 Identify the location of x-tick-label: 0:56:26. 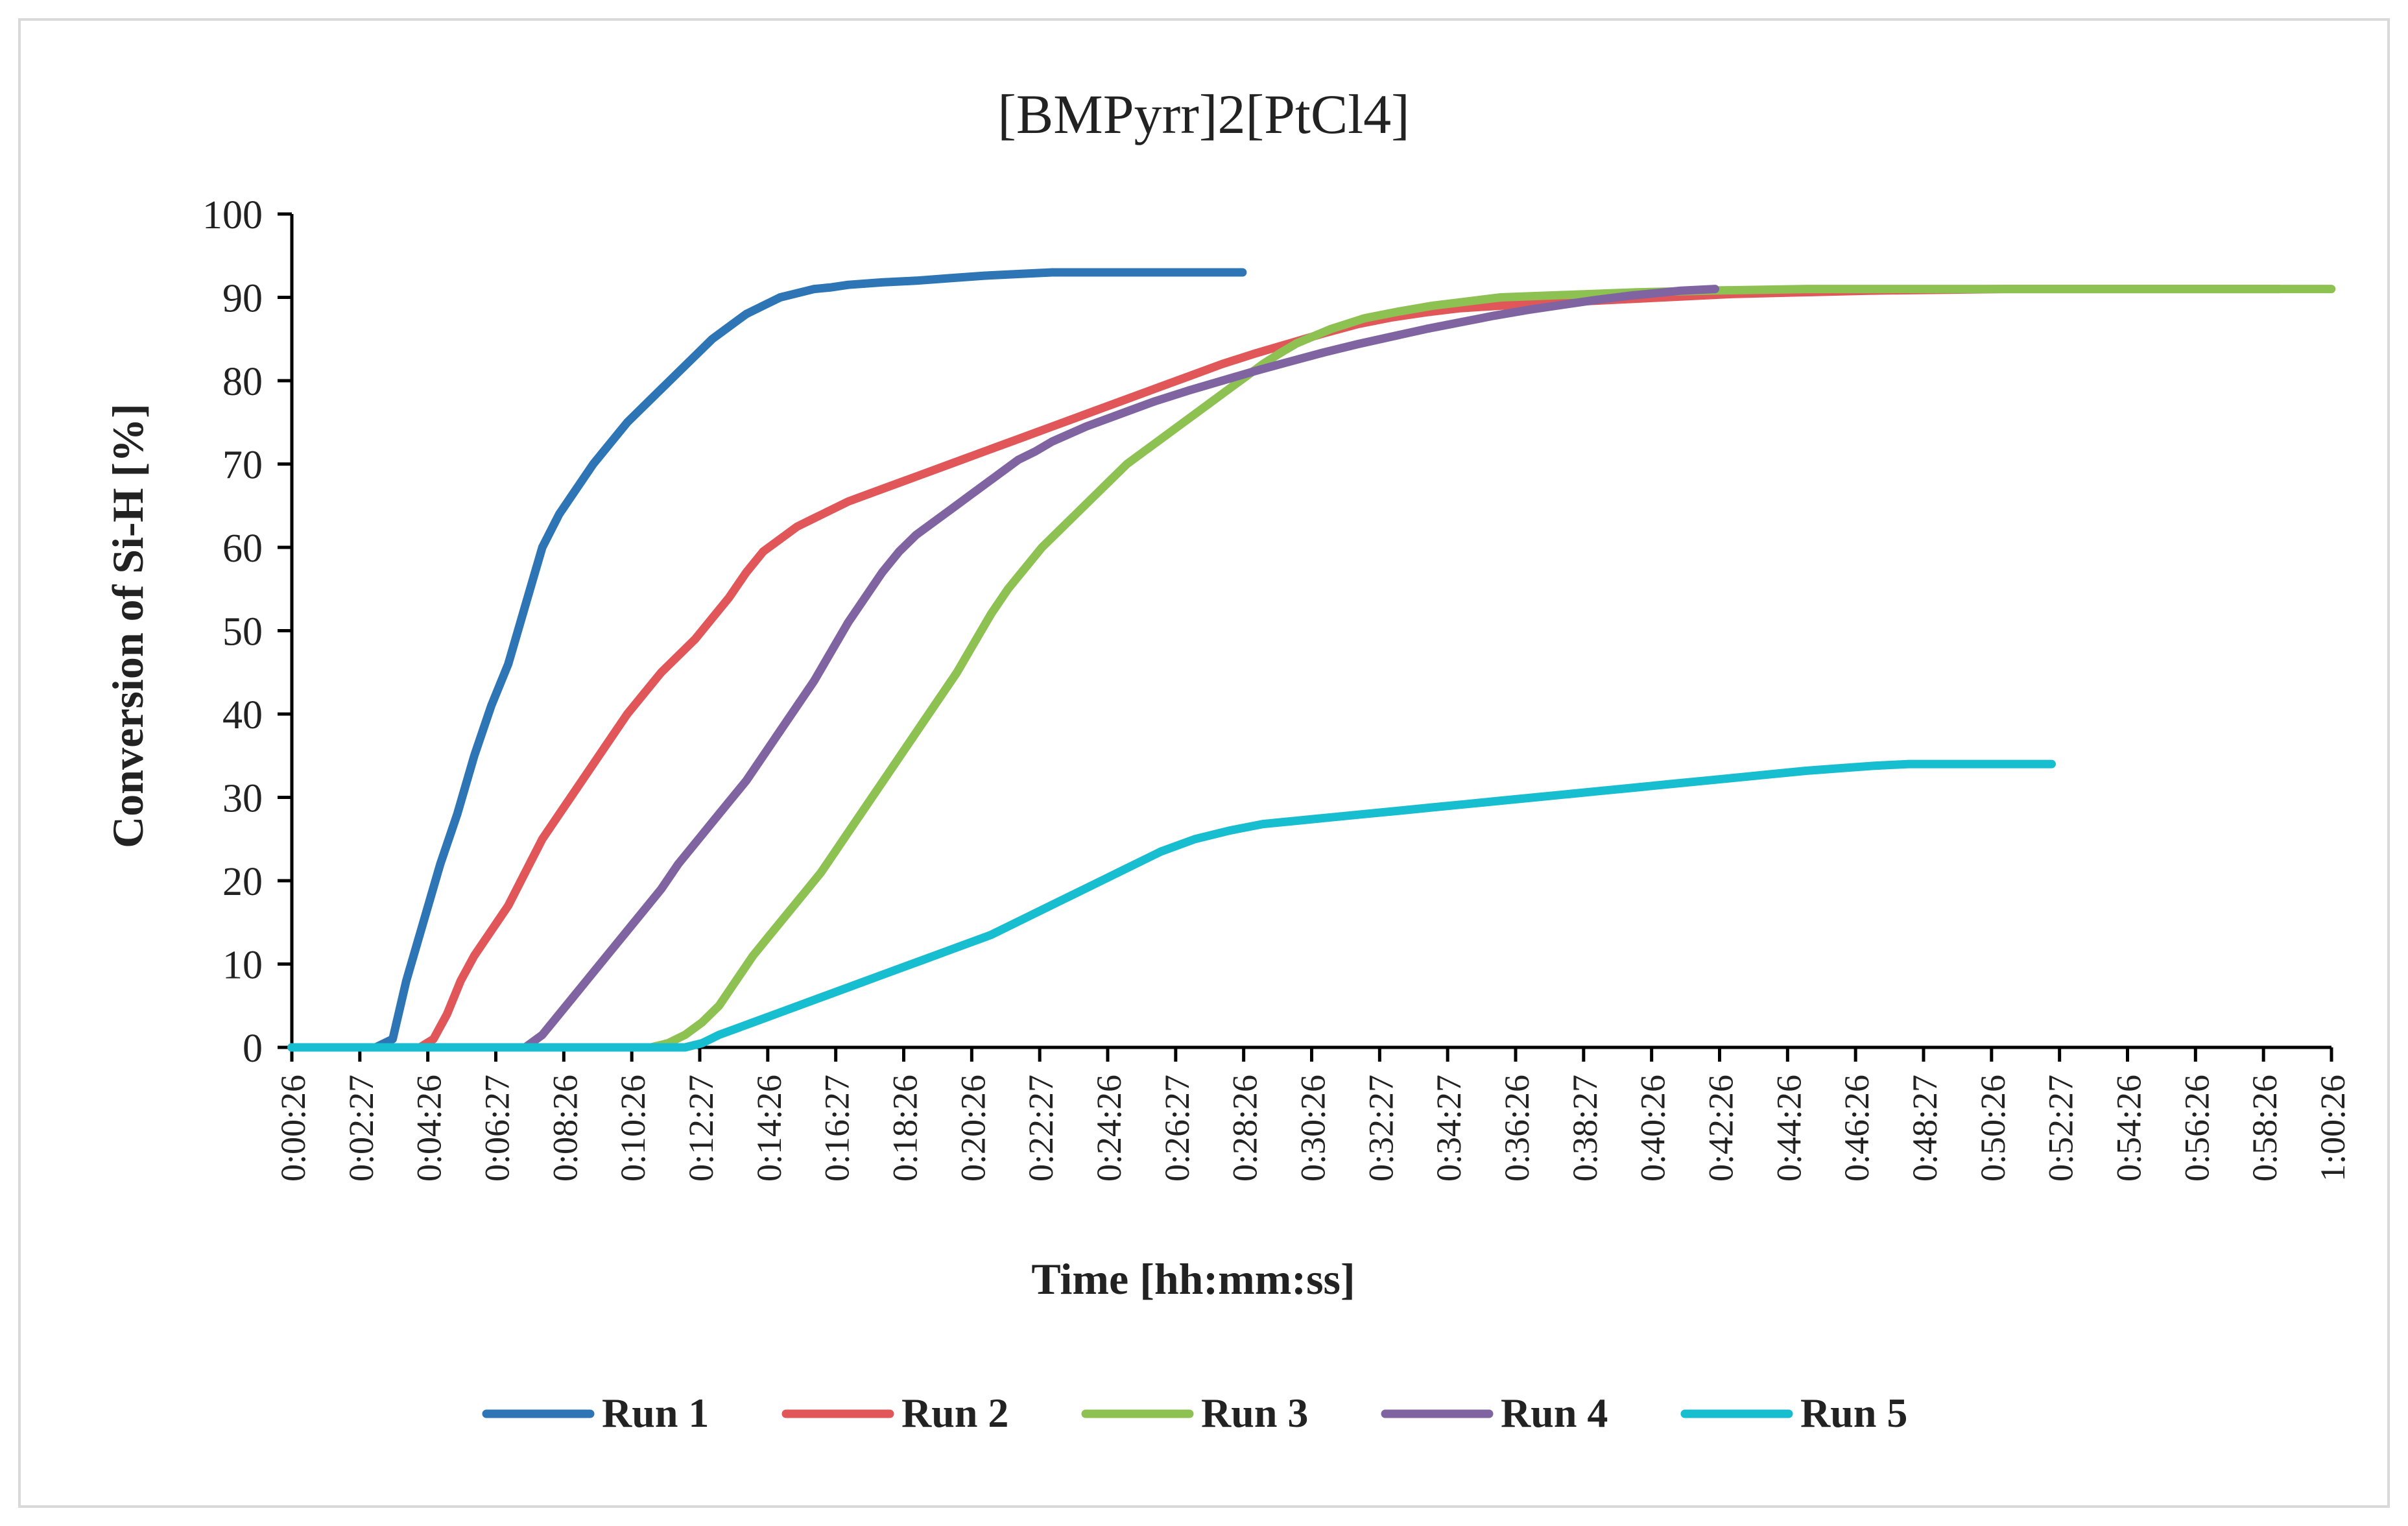
(2196, 1128).